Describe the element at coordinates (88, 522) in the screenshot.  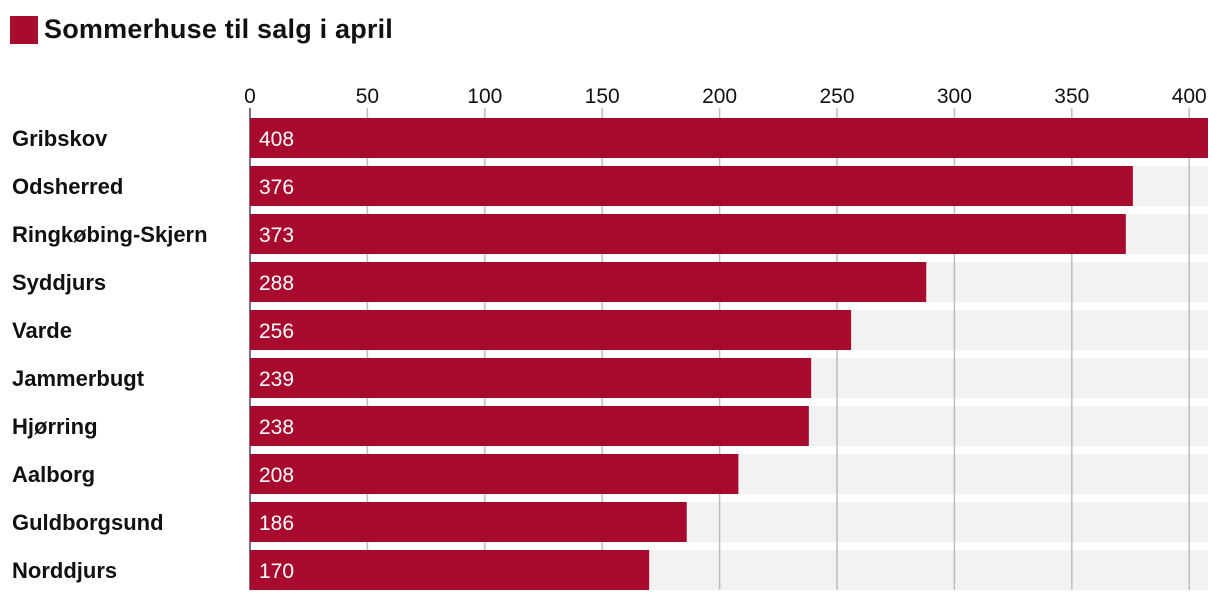
I see `category-label: Guldborgsund` at that location.